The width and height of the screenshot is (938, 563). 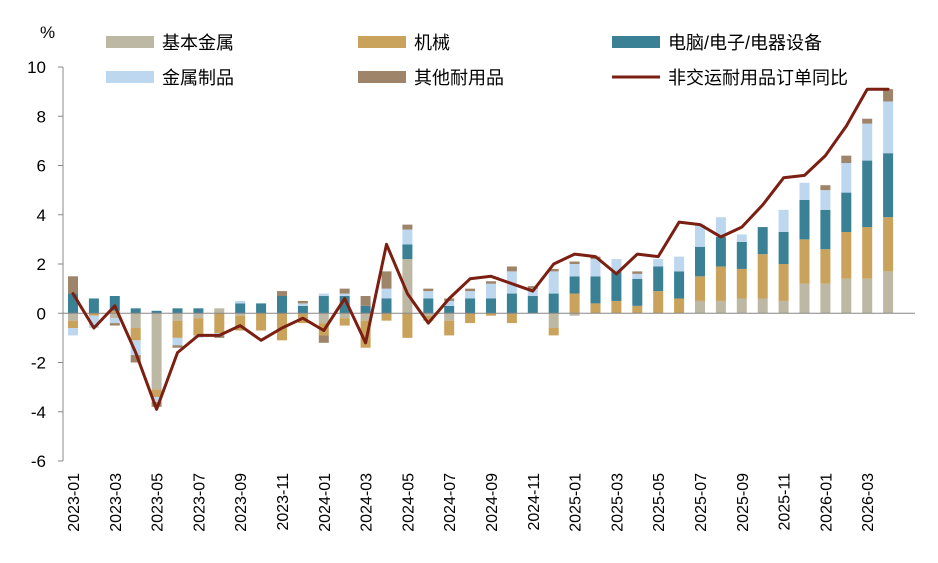 What do you see at coordinates (576, 502) in the screenshot?
I see `x-tick-label: 2025-01` at bounding box center [576, 502].